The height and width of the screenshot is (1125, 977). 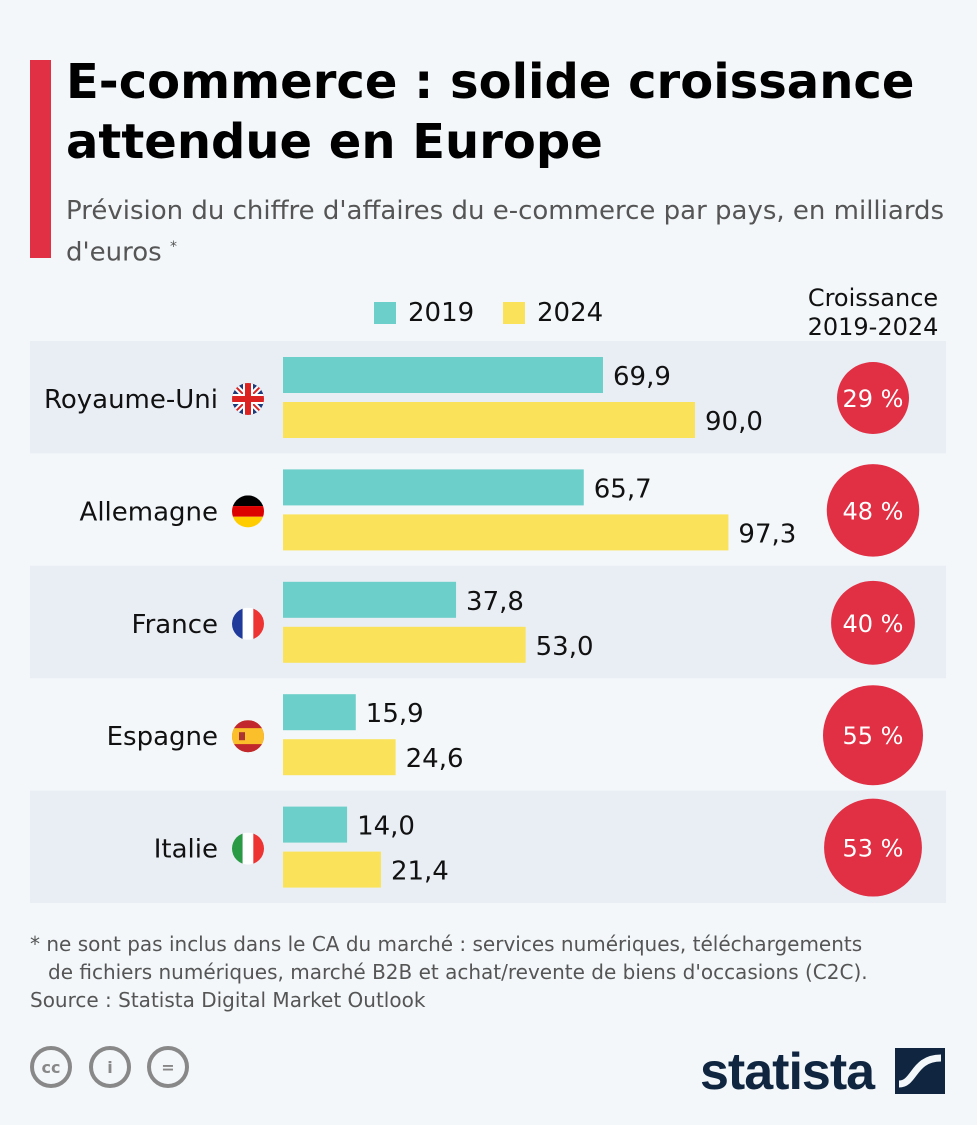 I want to click on legend-label-2024: 2024, so click(x=570, y=313).